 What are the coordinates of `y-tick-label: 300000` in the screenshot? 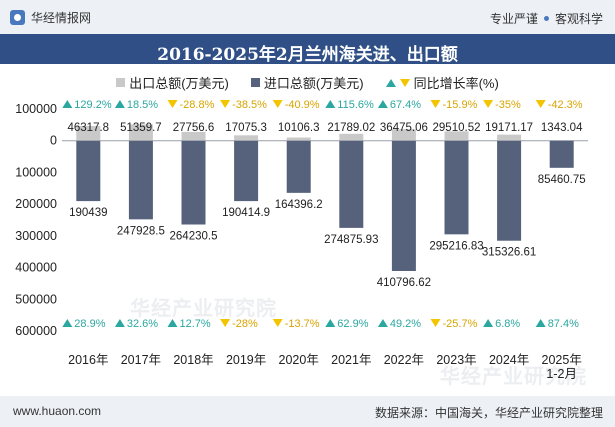 It's located at (36, 236).